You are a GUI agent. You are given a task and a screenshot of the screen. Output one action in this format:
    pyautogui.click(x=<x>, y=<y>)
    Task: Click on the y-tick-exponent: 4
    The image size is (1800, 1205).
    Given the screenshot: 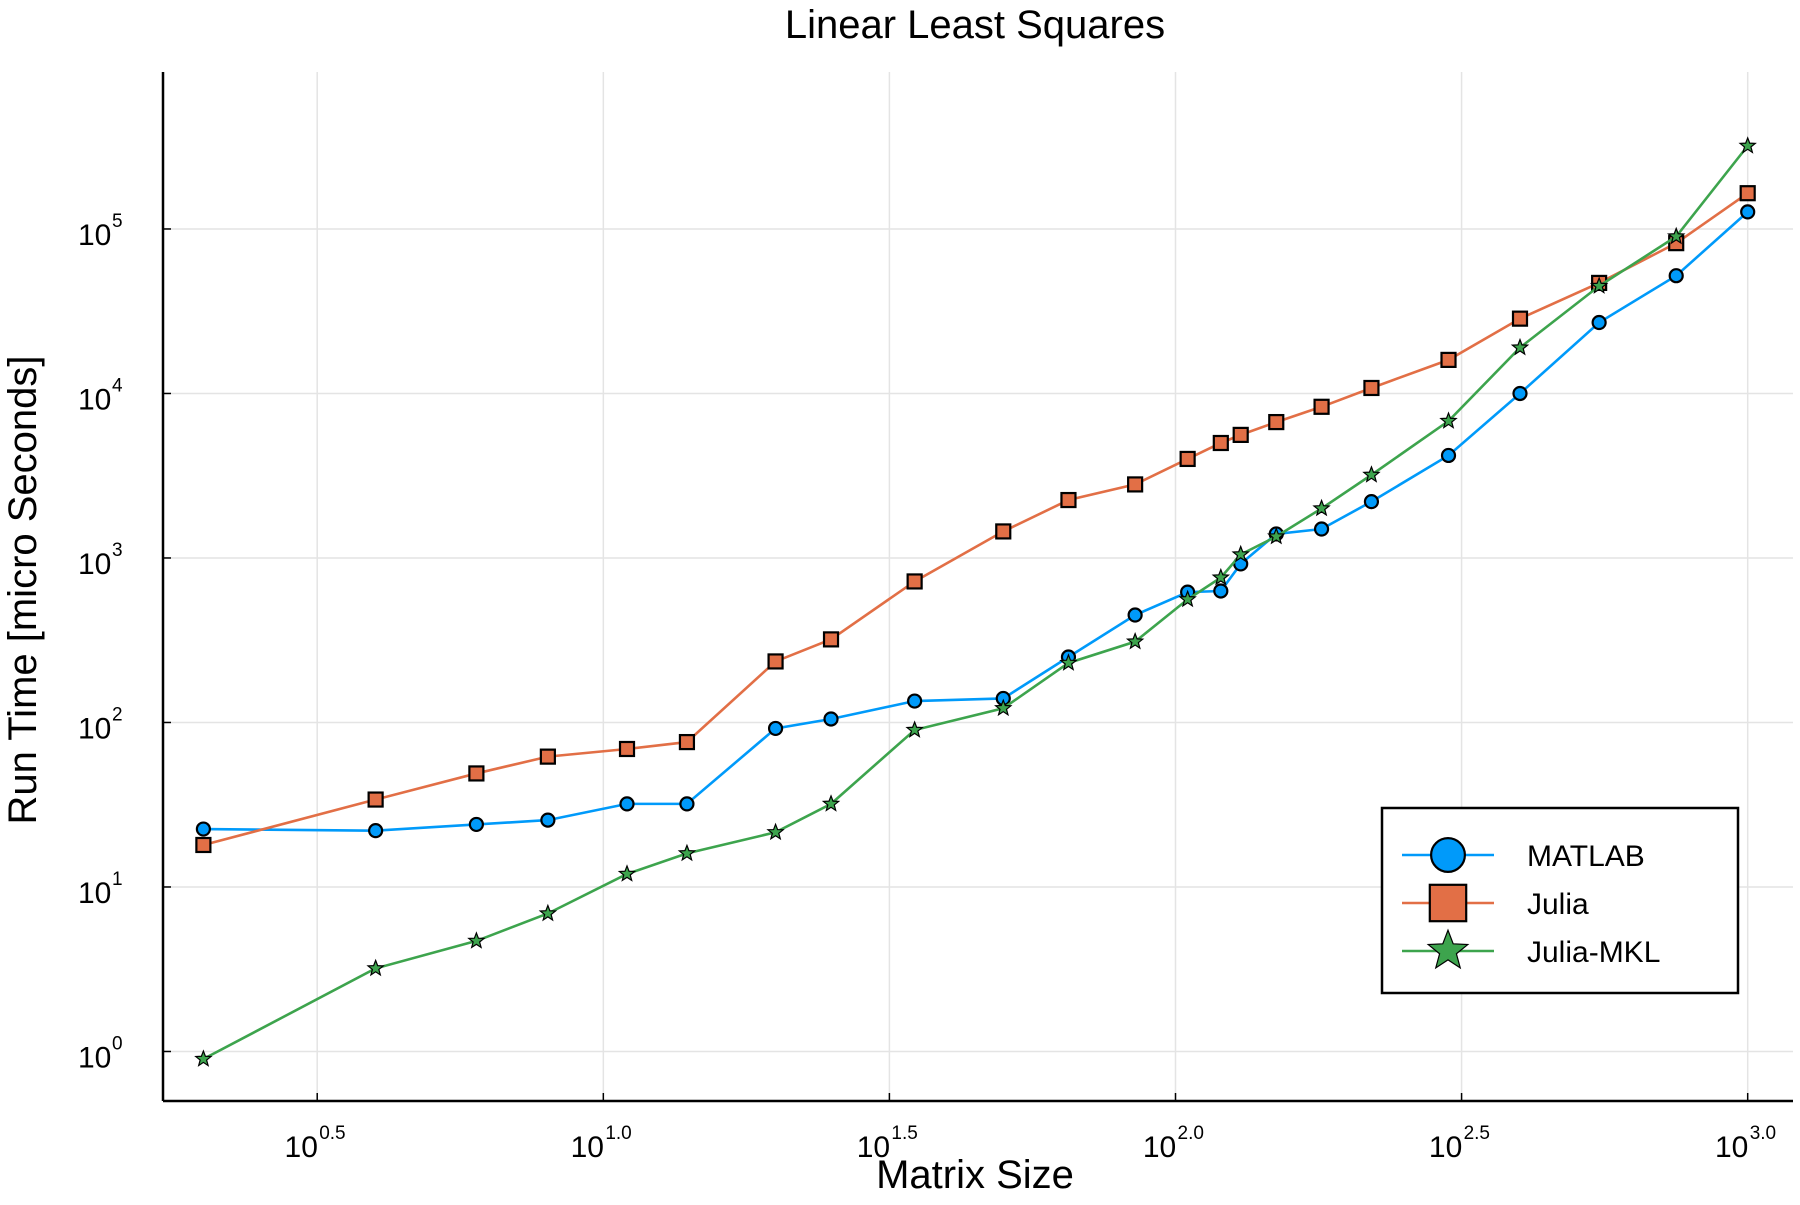 What is the action you would take?
    pyautogui.click(x=117, y=385)
    